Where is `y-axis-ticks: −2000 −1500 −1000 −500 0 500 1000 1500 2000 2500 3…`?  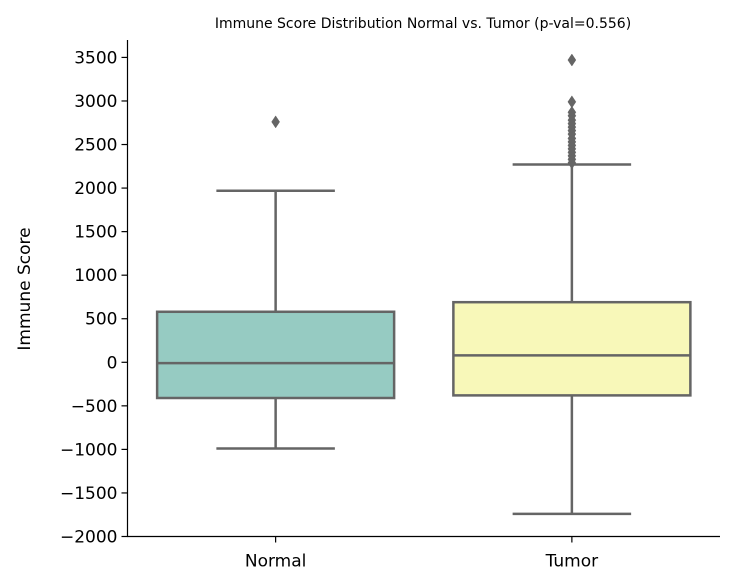
y-axis-ticks: −2000 −1500 −1000 −500 0 500 1000 1500 2000 2500 3… is located at coordinates (94, 298).